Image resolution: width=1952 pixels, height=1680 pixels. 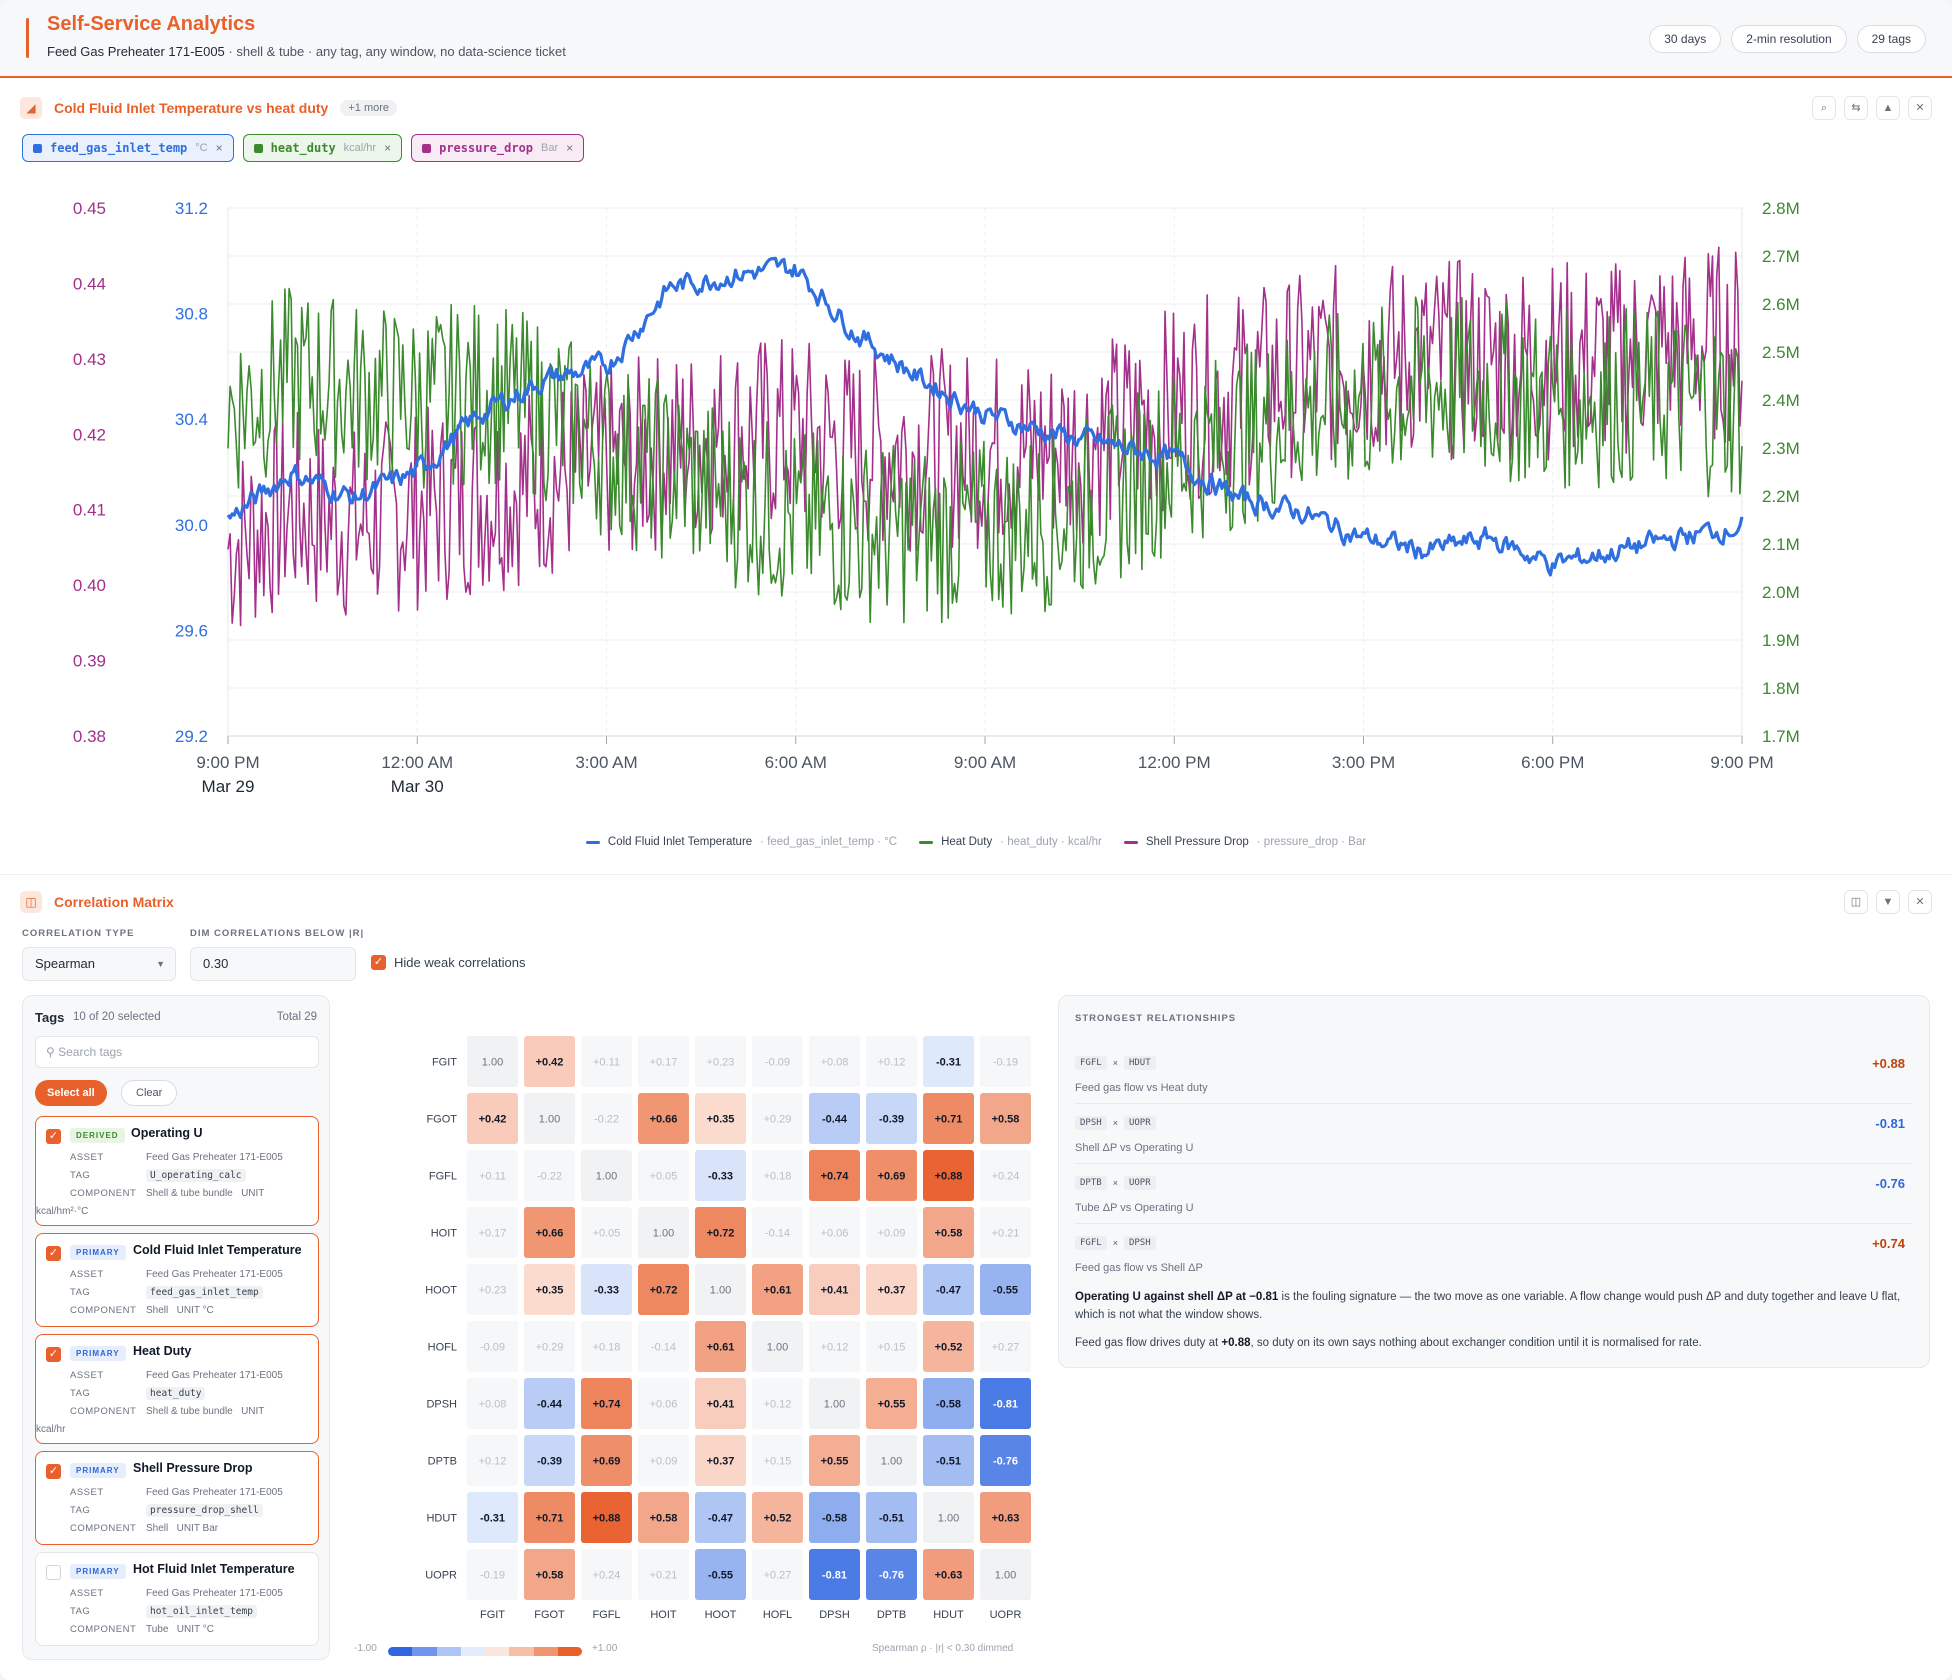 What do you see at coordinates (1115, 1243) in the screenshot?
I see `pair: FGFL × DPSH` at bounding box center [1115, 1243].